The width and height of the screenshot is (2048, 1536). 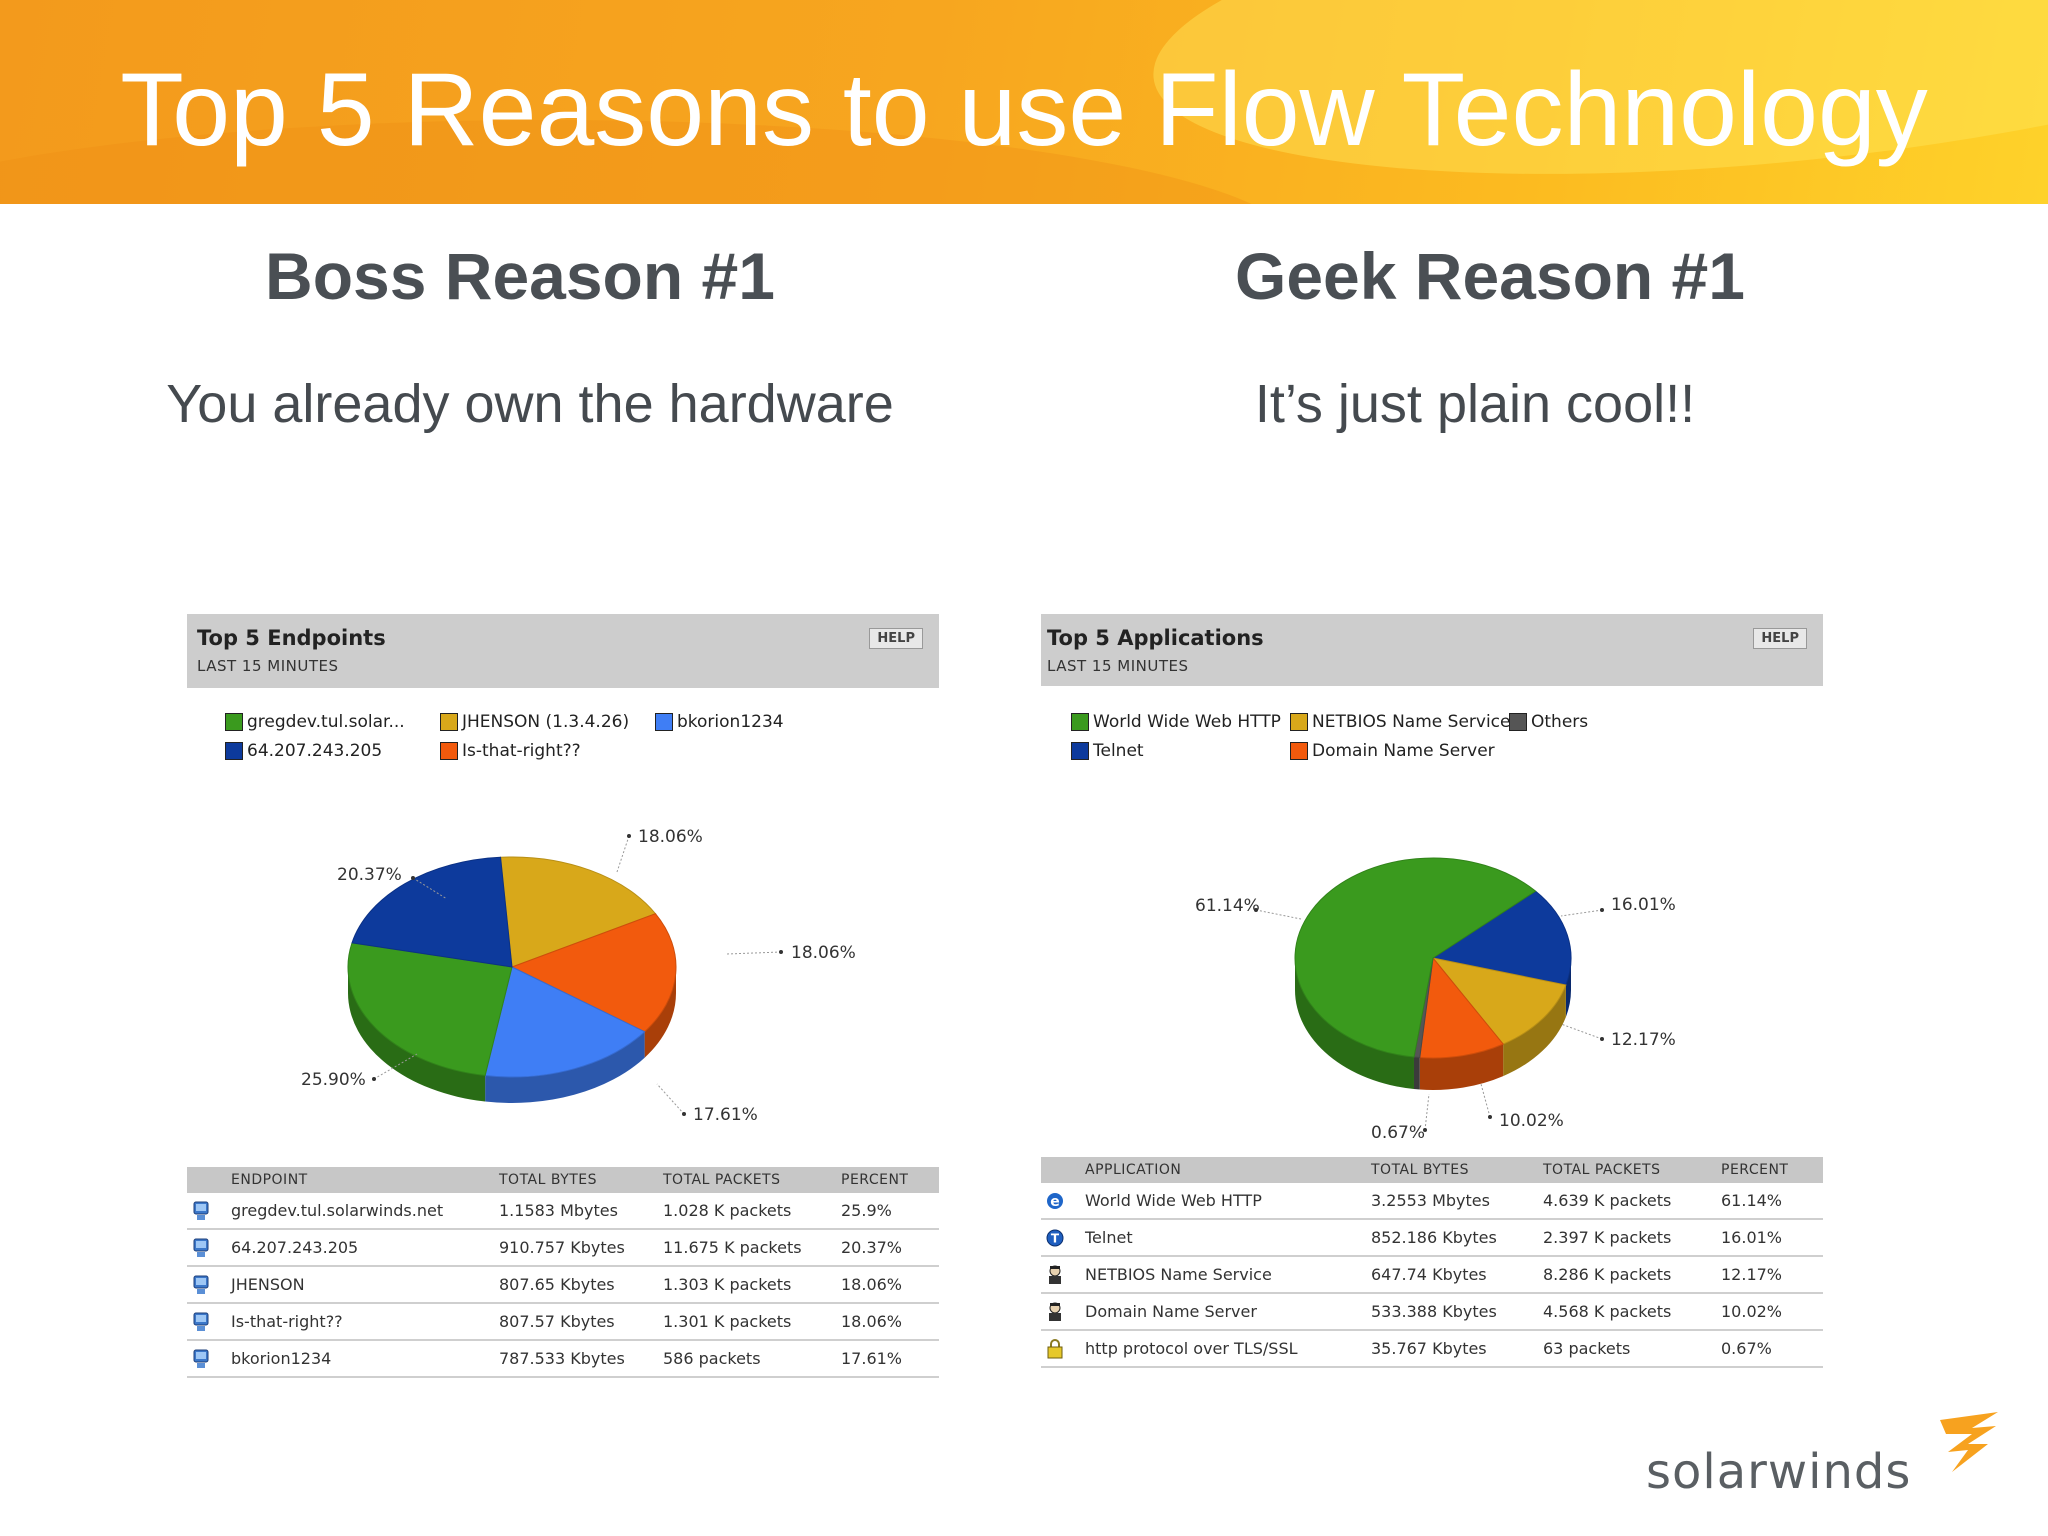 I want to click on row-percent: 16.01%, so click(x=1772, y=1238).